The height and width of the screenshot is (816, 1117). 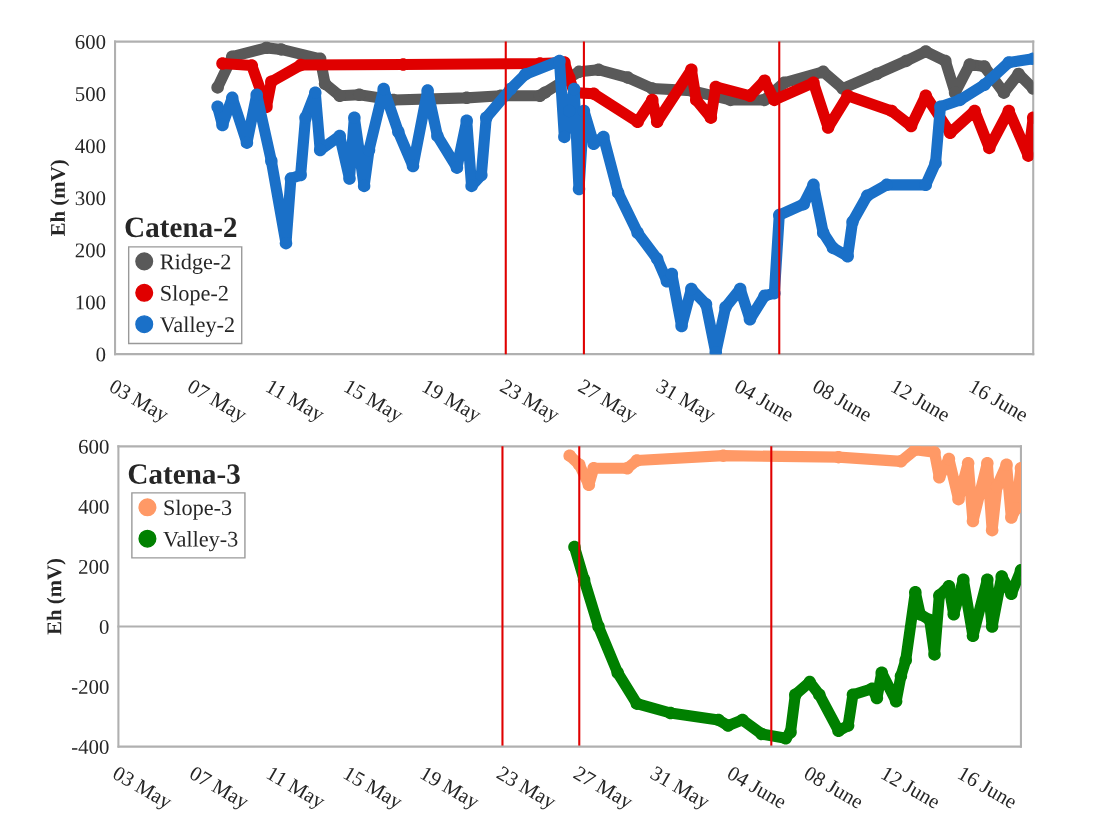 What do you see at coordinates (195, 263) in the screenshot?
I see `legend-label: Ridge-2` at bounding box center [195, 263].